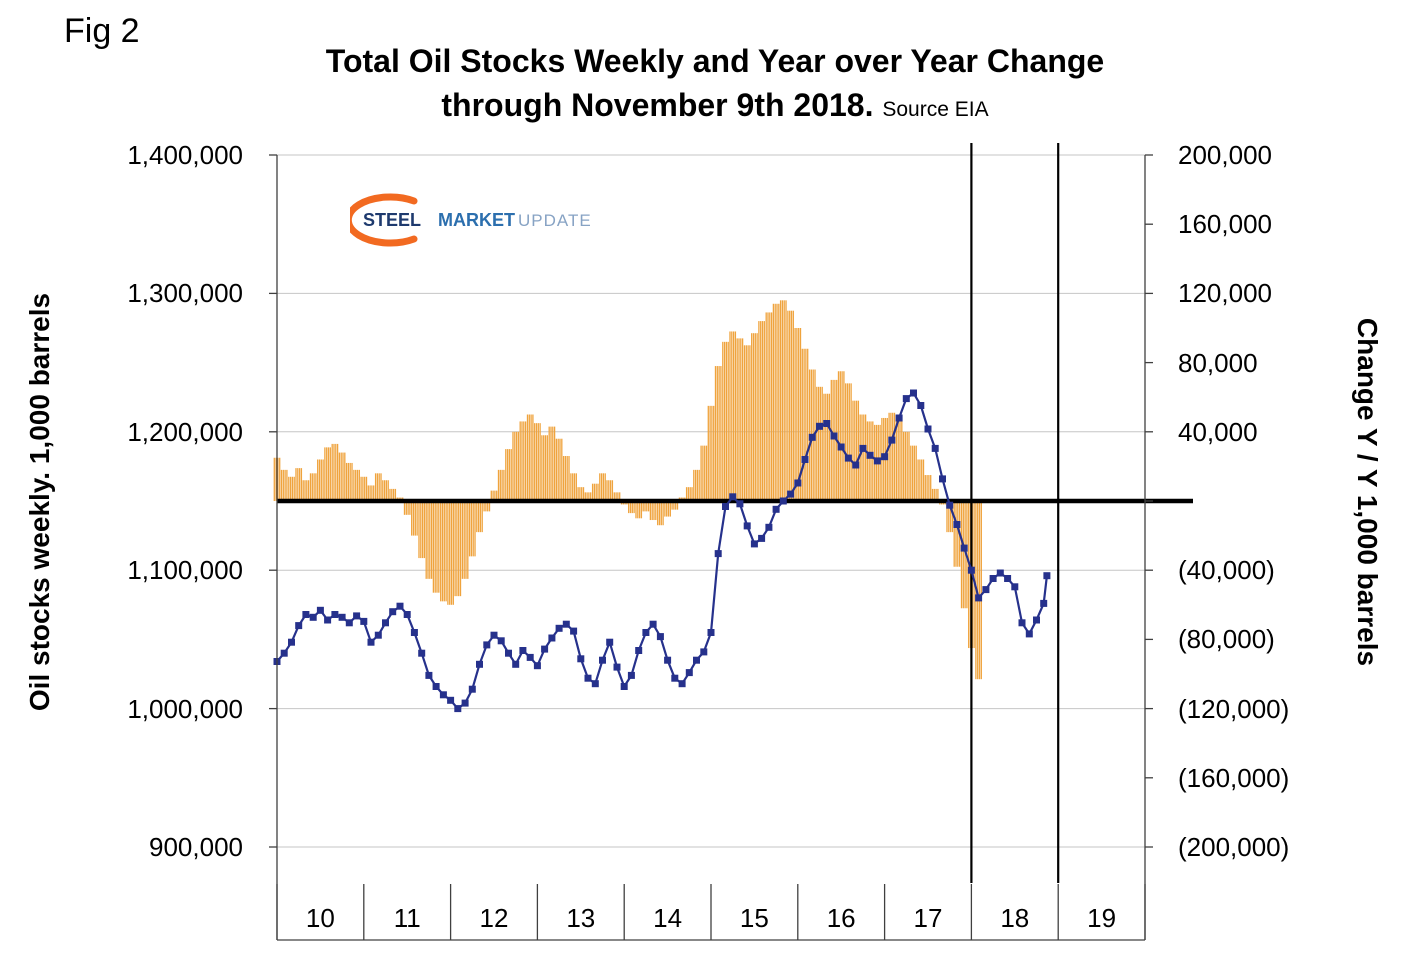  Describe the element at coordinates (384, 220) in the screenshot. I see `logo-swoosh-icon` at that location.